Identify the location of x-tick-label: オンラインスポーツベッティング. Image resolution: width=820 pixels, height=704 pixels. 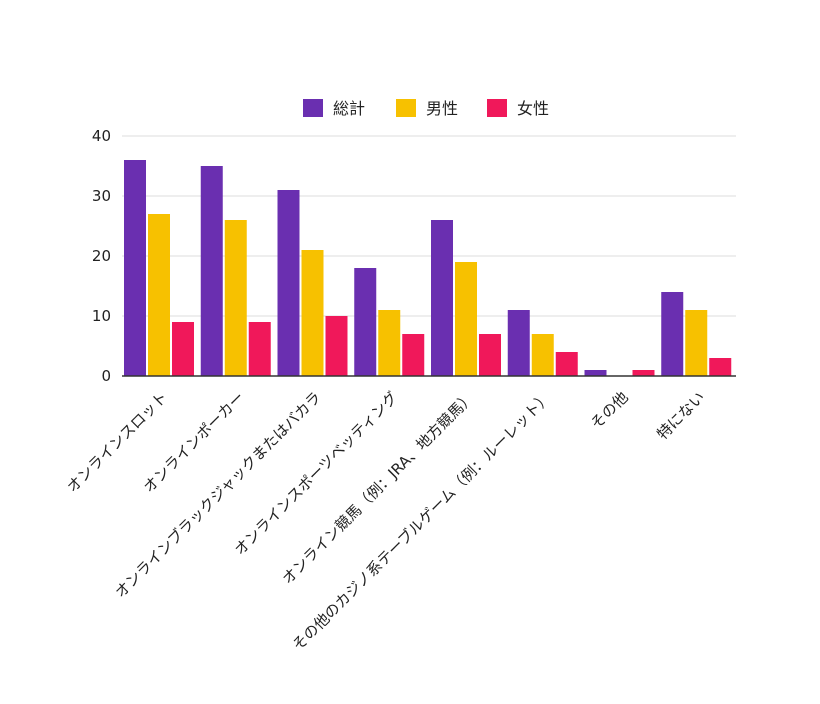
(316, 473).